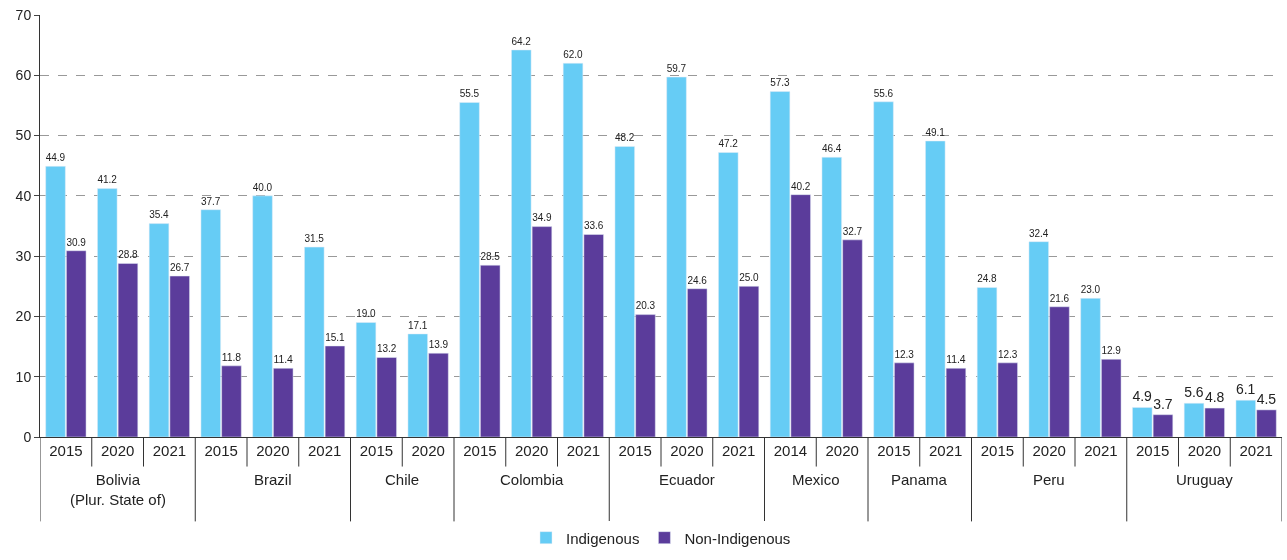 Image resolution: width=1287 pixels, height=560 pixels. I want to click on data-label: 4.8, so click(1214, 397).